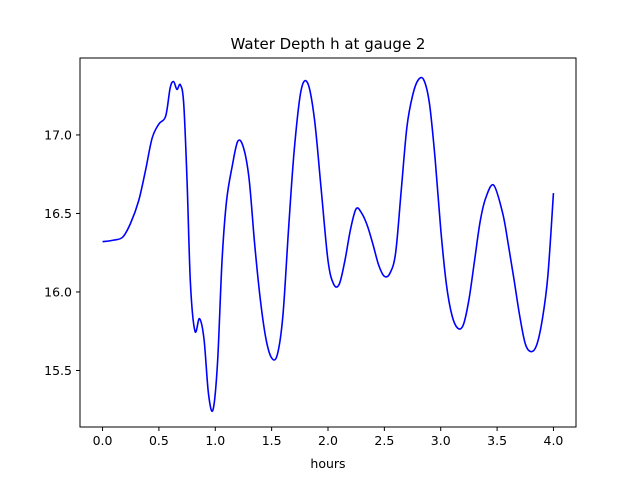 The width and height of the screenshot is (640, 480). I want to click on x-tick-label: 0.5, so click(159, 440).